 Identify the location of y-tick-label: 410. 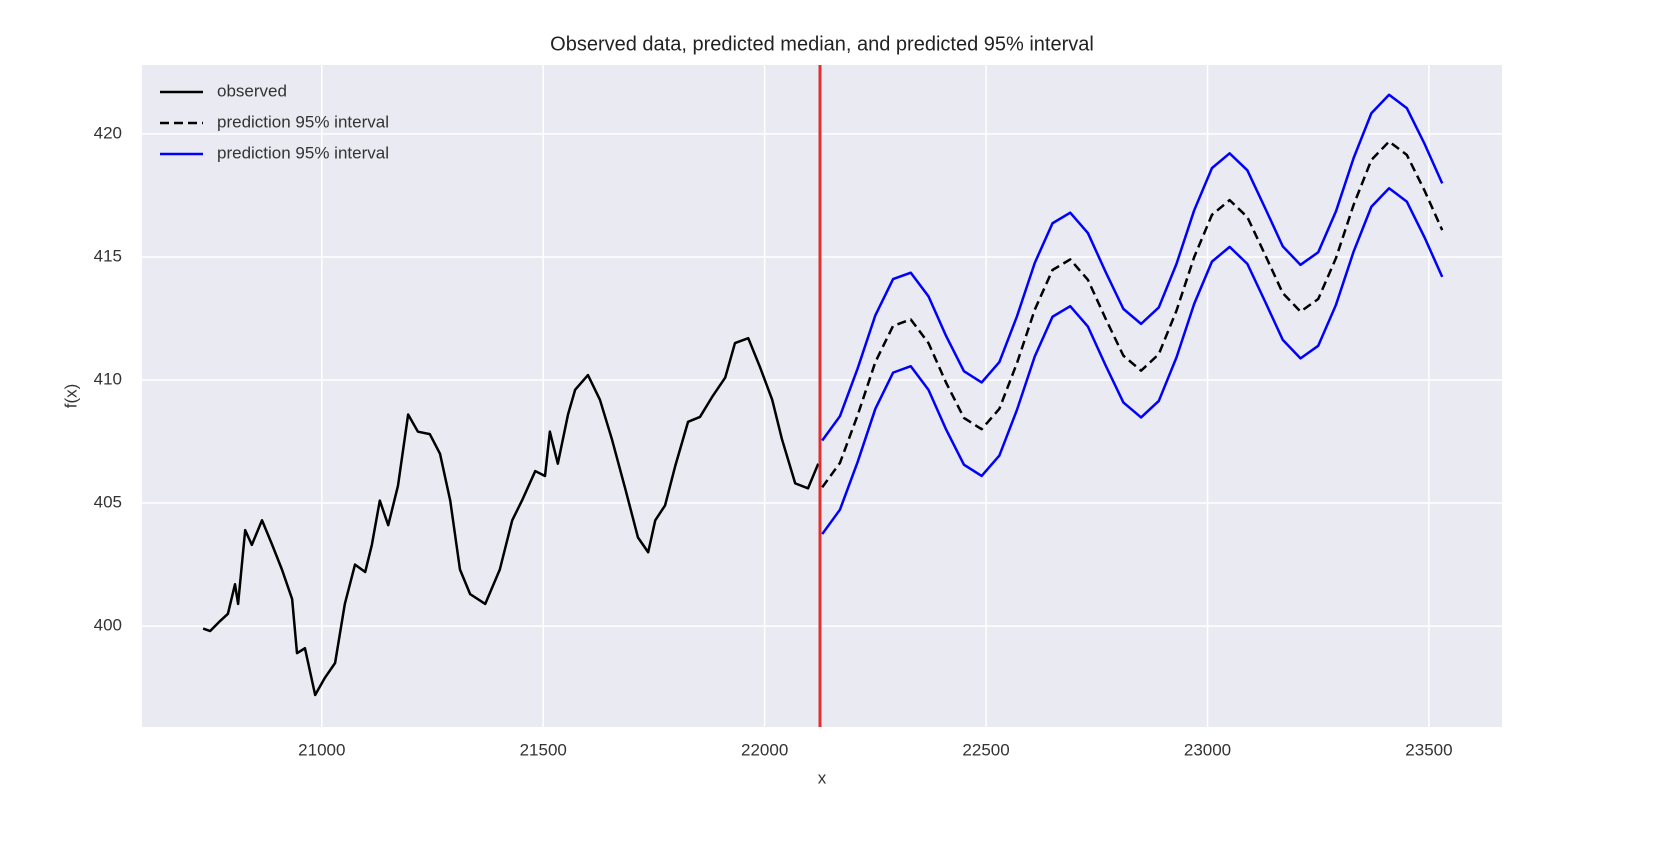
(108, 378).